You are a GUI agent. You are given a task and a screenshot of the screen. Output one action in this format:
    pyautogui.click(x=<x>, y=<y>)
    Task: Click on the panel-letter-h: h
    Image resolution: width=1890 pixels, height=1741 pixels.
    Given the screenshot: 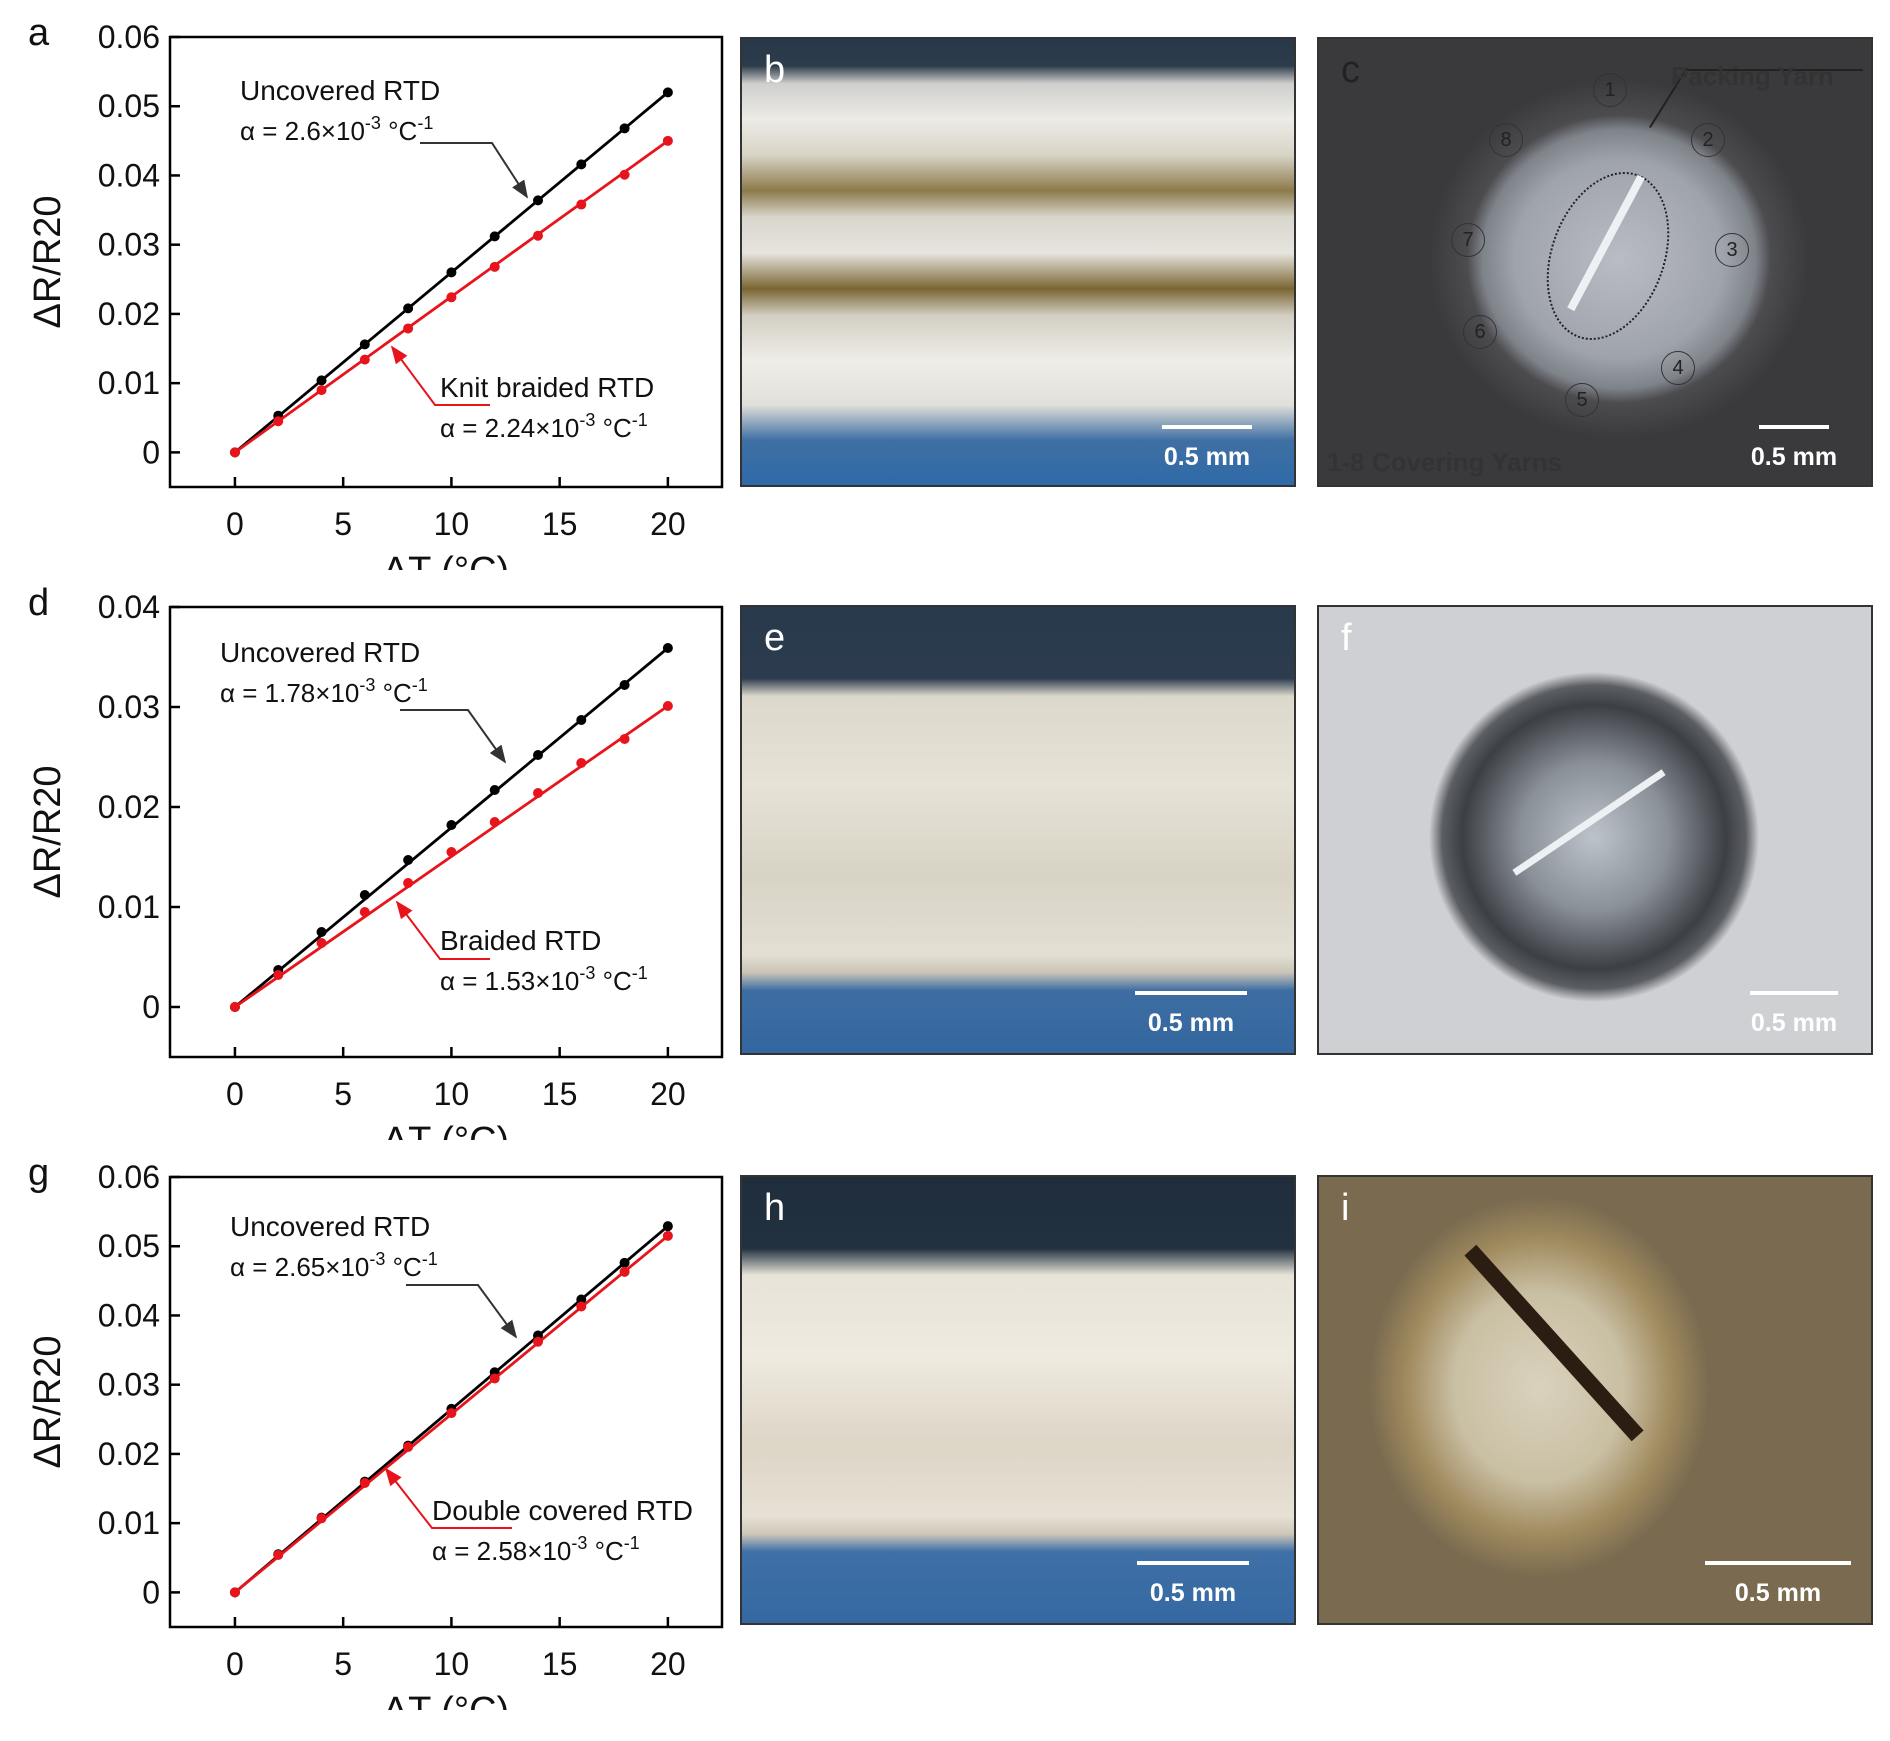 What is the action you would take?
    pyautogui.click(x=775, y=1208)
    